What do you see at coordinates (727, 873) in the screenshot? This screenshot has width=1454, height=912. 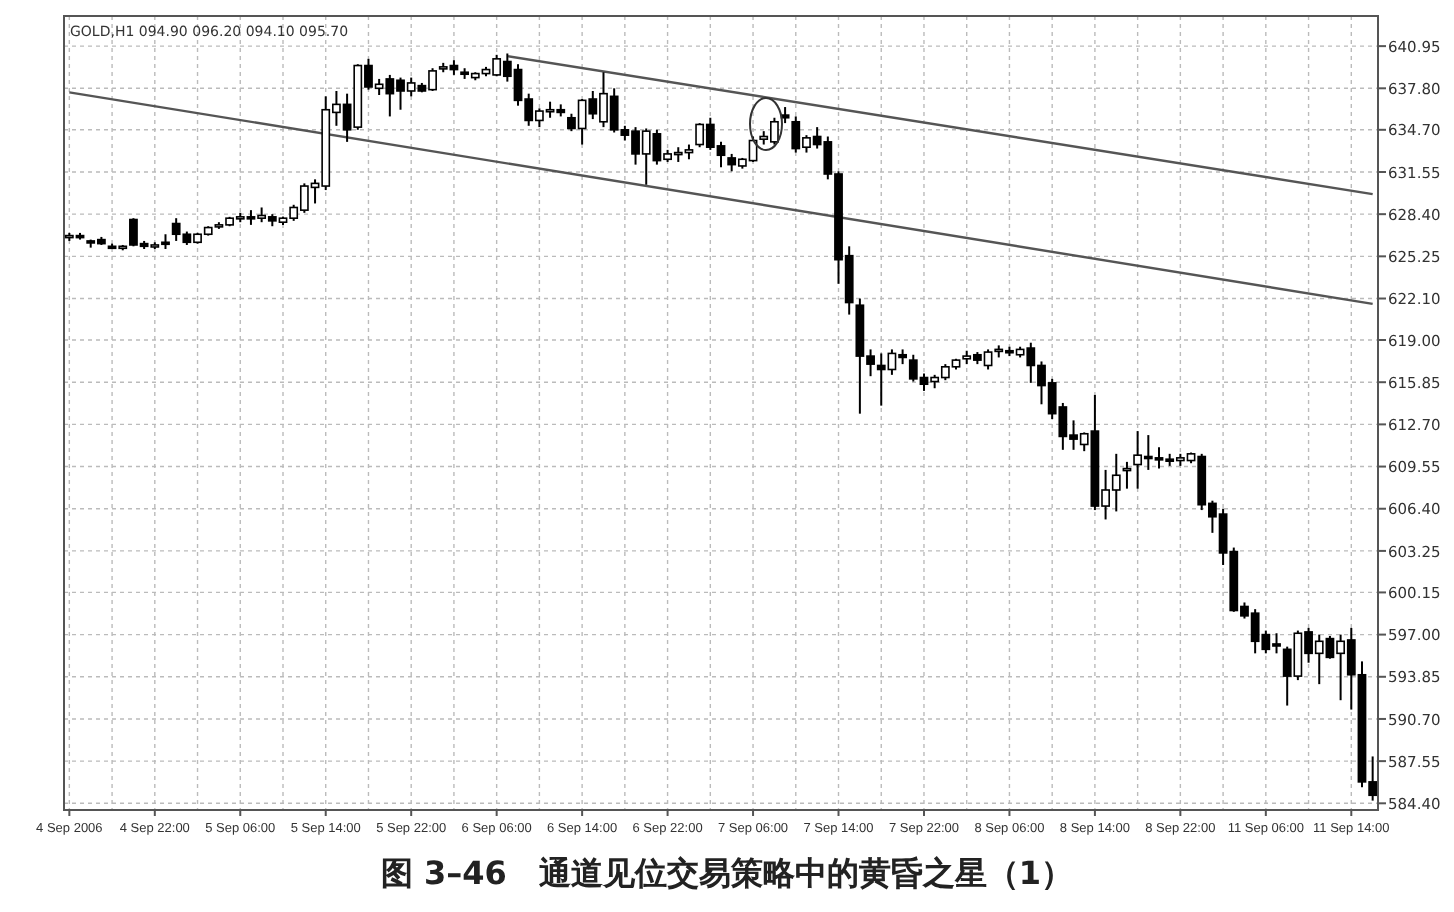 I see `text: 图 3–46 通道见位交易策略中的黄昏之星（1）` at bounding box center [727, 873].